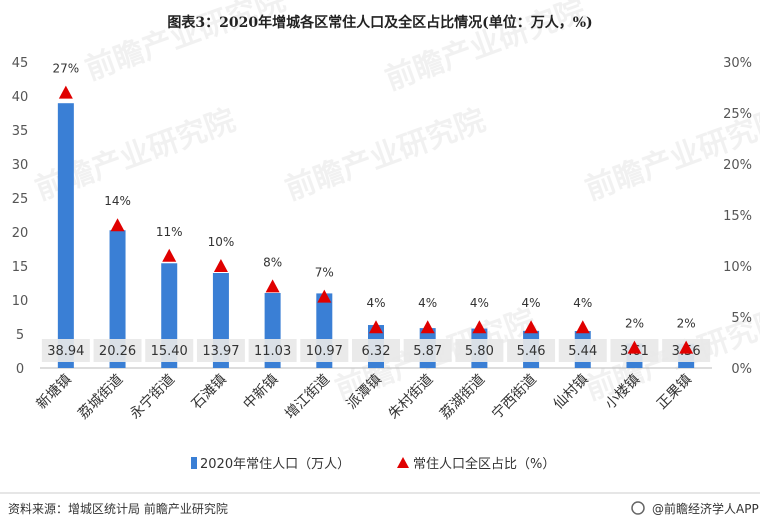  I want to click on y-left-tick-label: 45, so click(20, 63).